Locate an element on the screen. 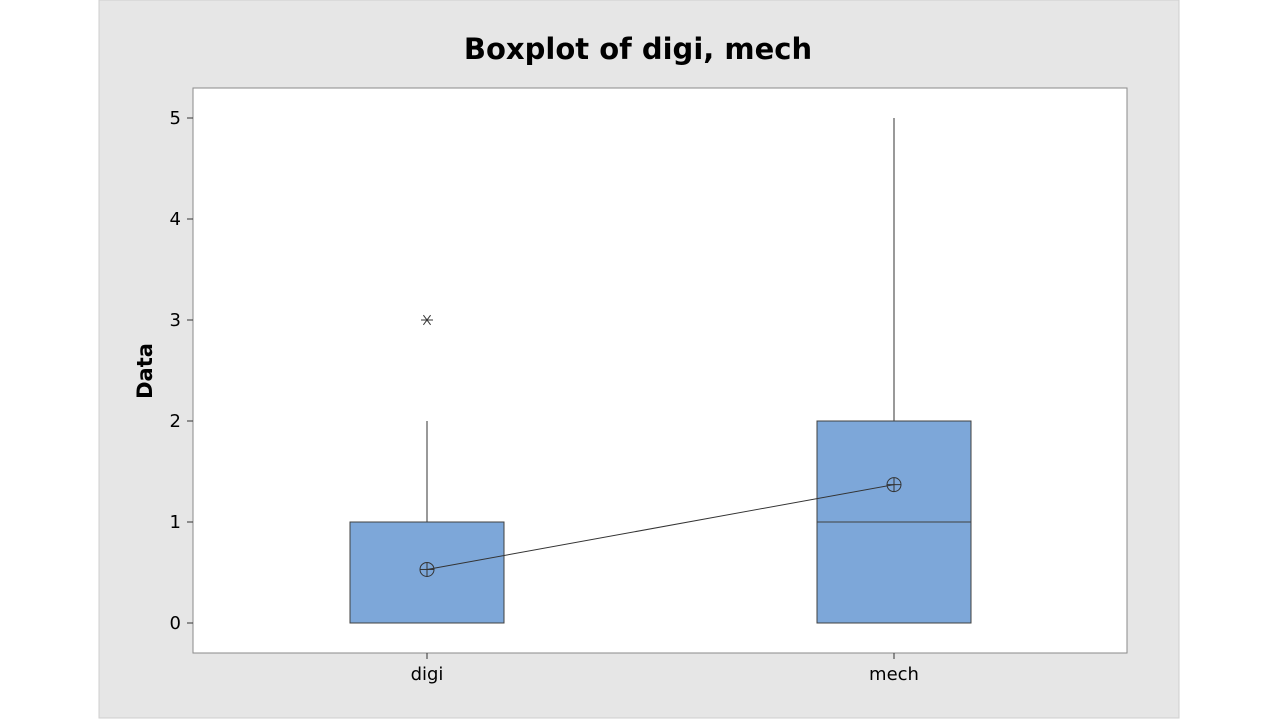  y-tick-label: 0 is located at coordinates (175, 623).